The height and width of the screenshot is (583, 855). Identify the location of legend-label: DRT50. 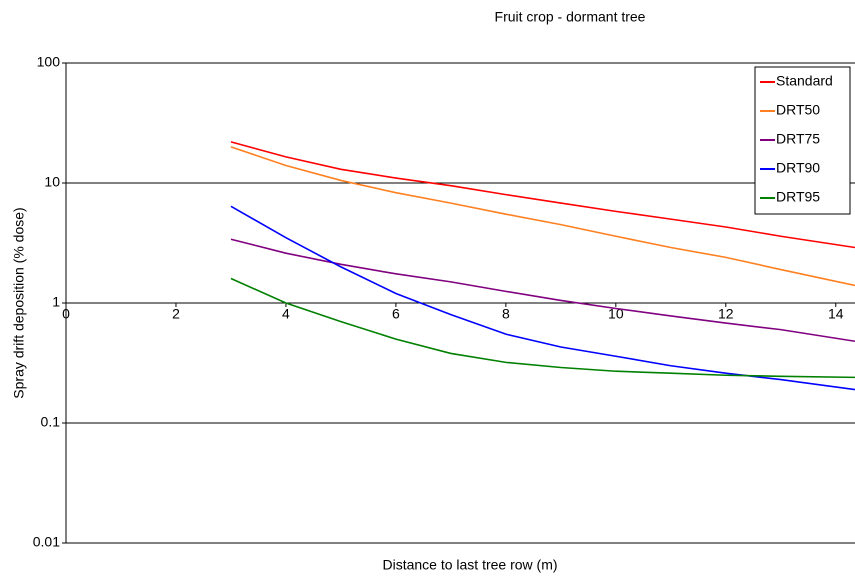
(798, 110).